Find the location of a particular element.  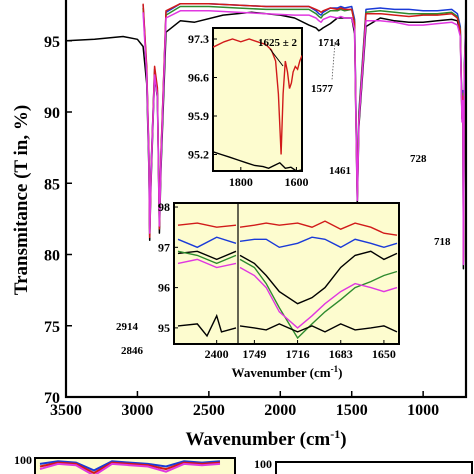

peak-label-718: 718 is located at coordinates (442, 242).